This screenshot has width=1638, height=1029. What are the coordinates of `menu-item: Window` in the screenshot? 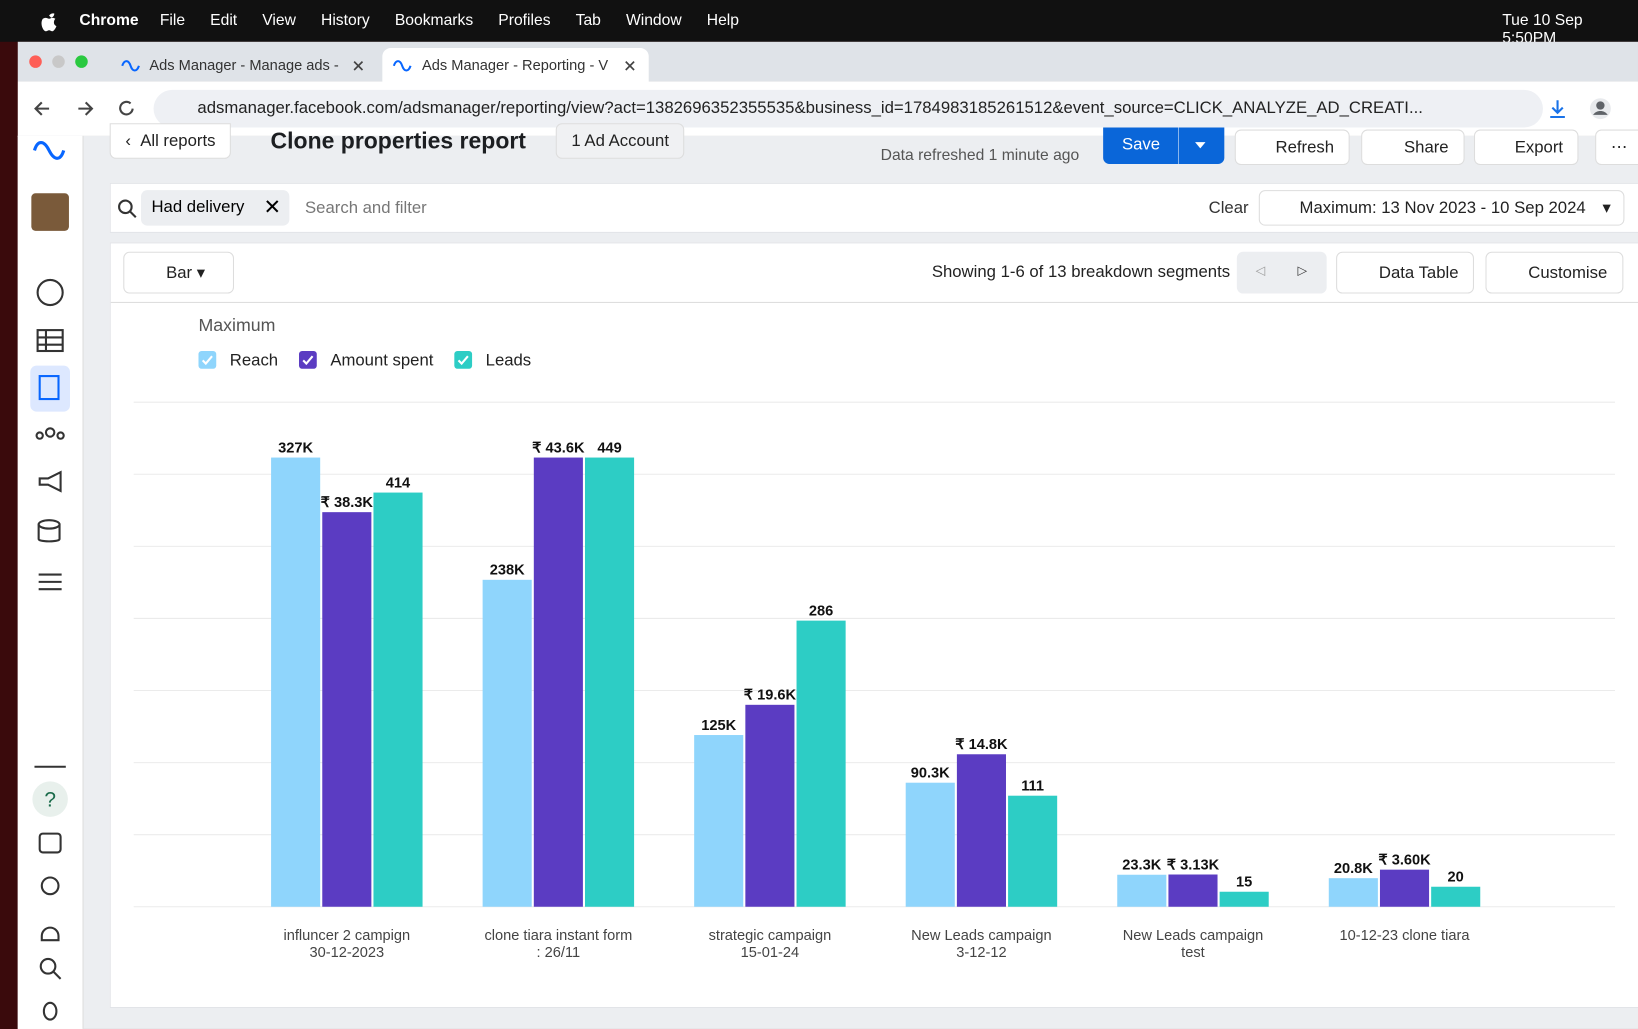 It's located at (653, 20).